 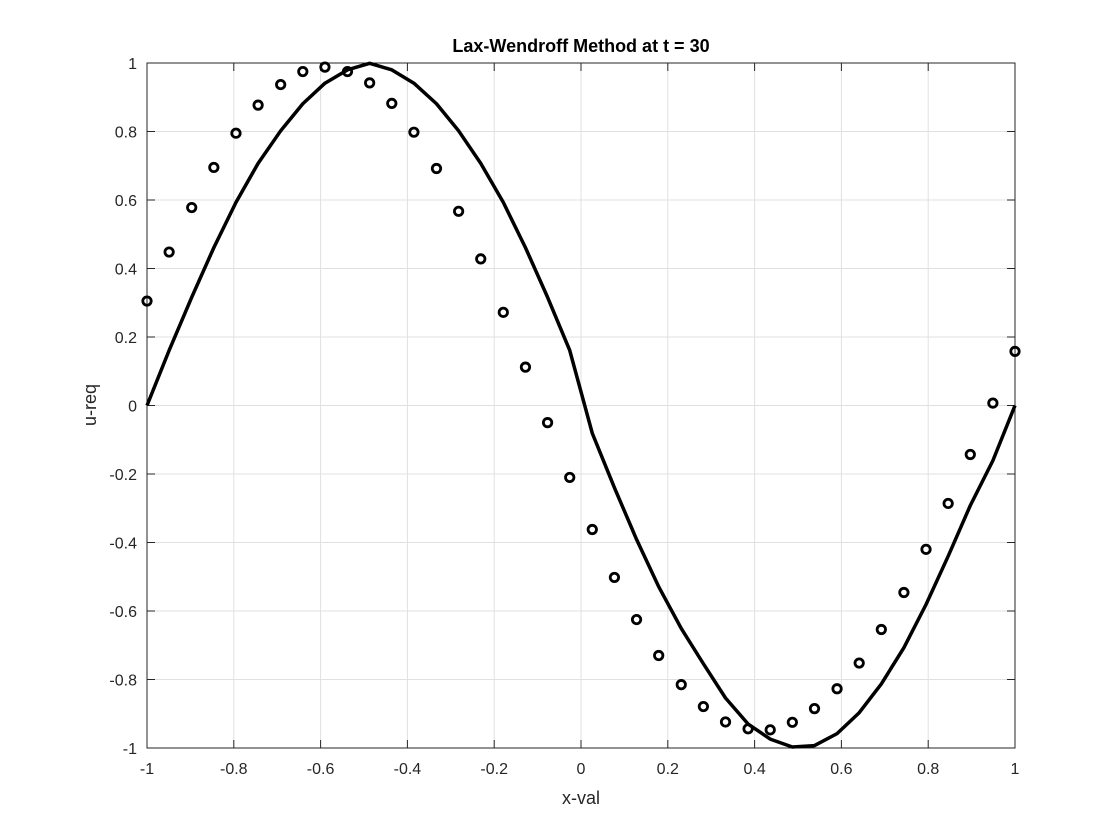 What do you see at coordinates (123, 544) in the screenshot?
I see `y-tick-label: -0.4` at bounding box center [123, 544].